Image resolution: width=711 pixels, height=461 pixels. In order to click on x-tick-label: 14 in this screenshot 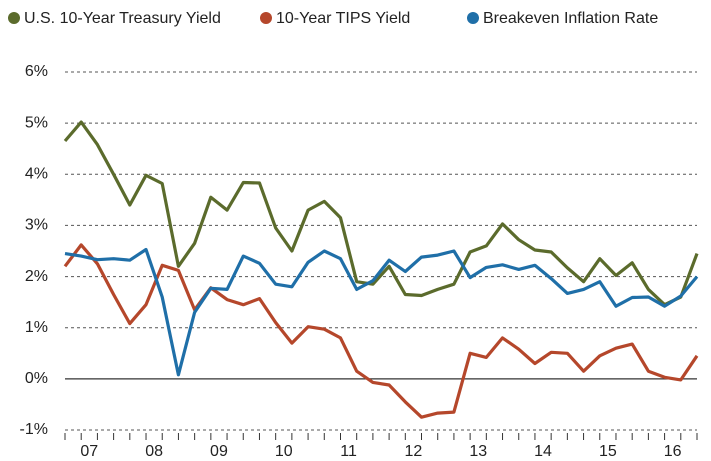, I will do `click(543, 451)`.